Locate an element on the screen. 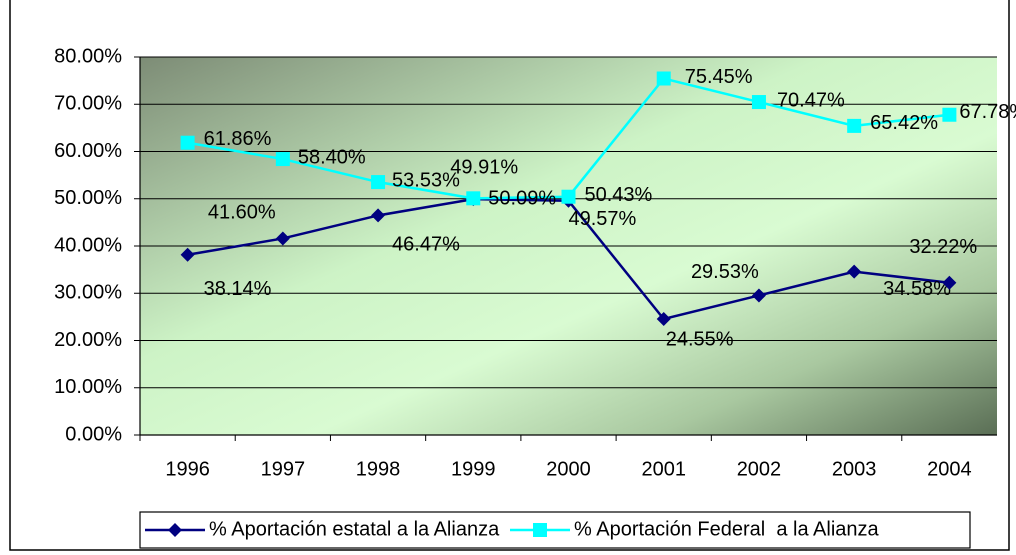 Image resolution: width=1016 pixels, height=555 pixels. data-label: 58.40% is located at coordinates (332, 157).